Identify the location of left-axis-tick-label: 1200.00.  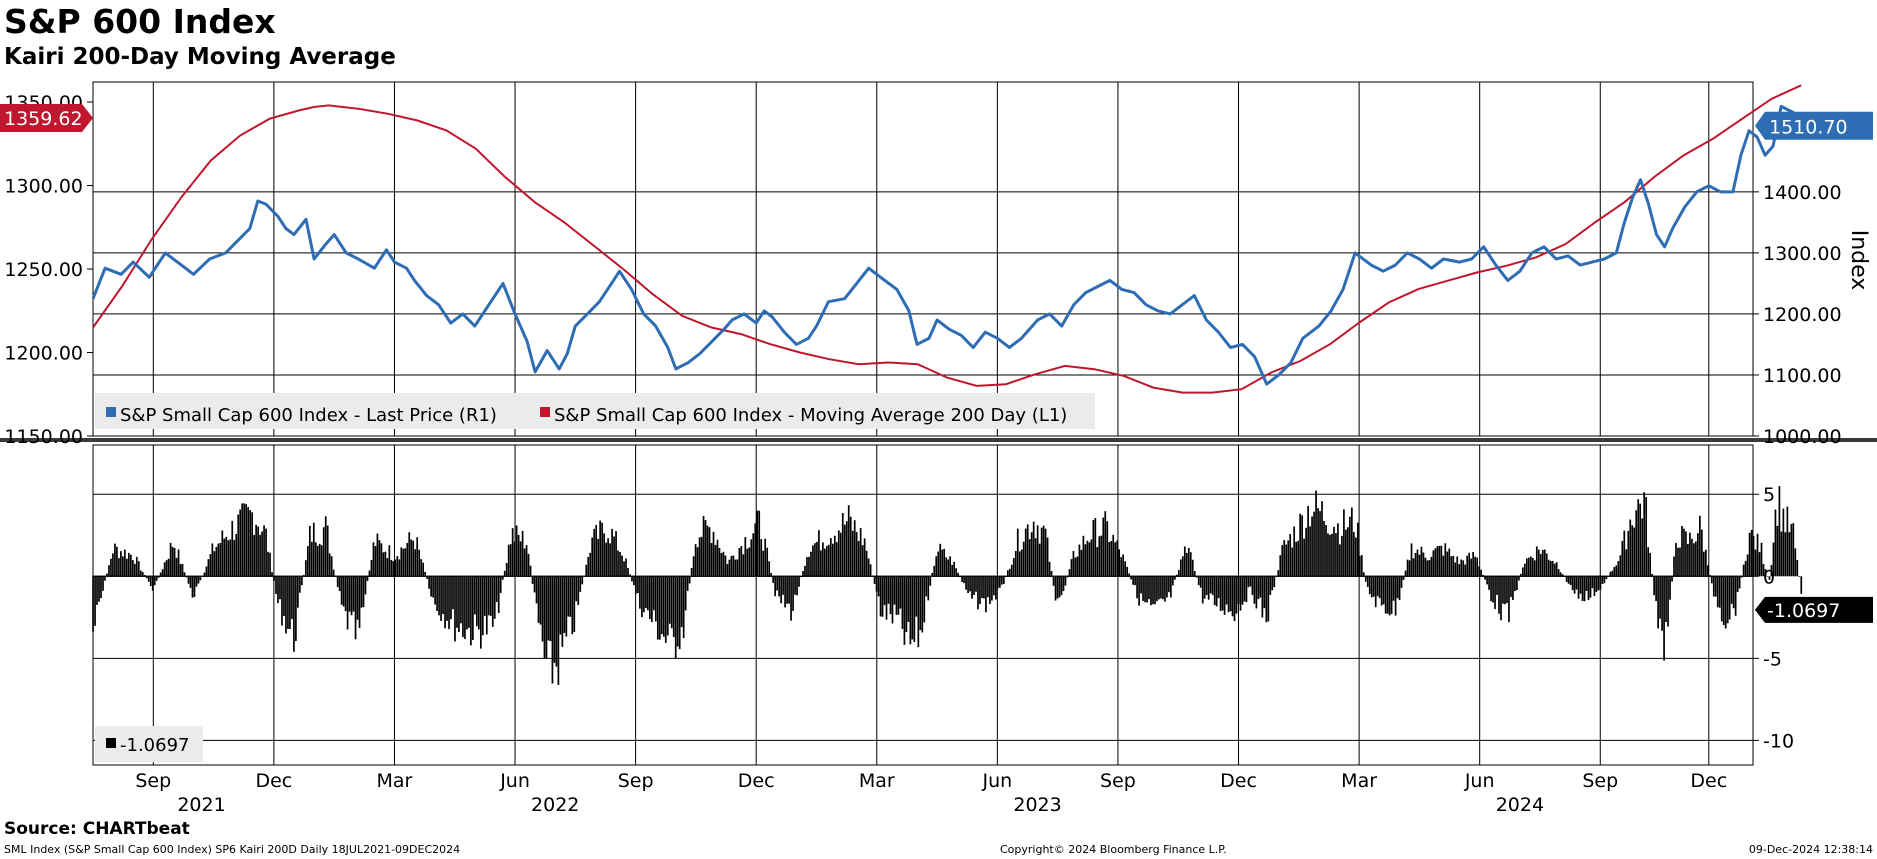
(43, 354).